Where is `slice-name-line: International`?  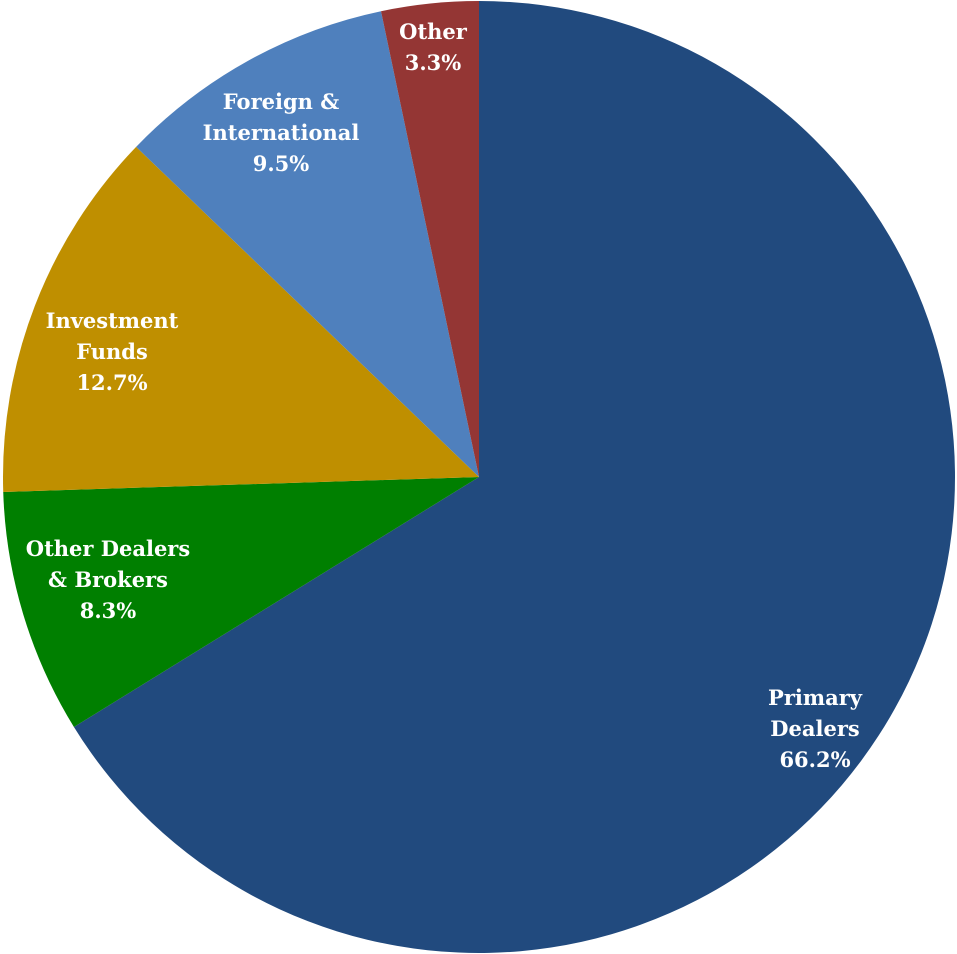 slice-name-line: International is located at coordinates (281, 132).